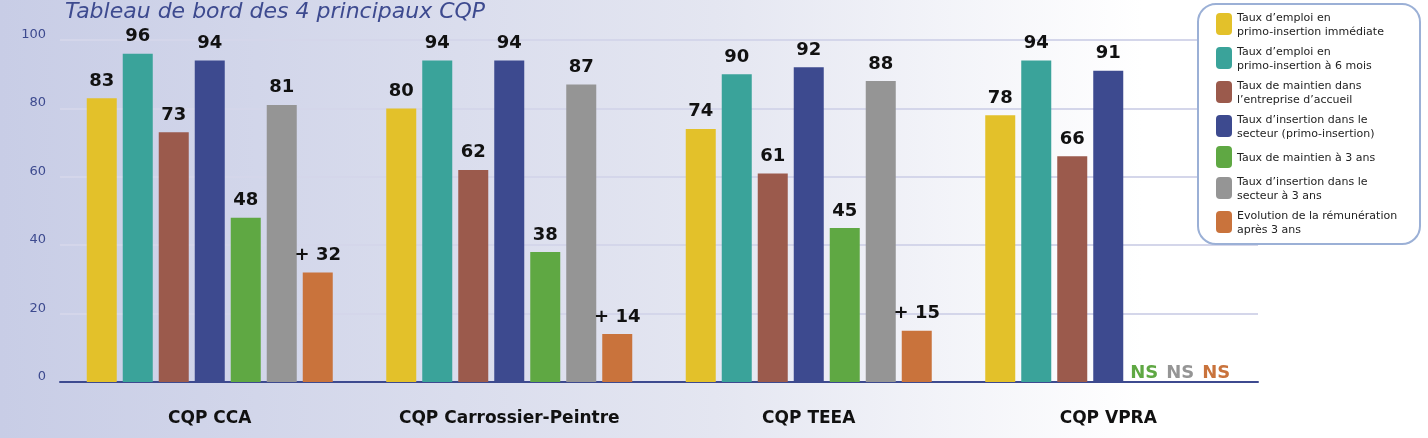 The width and height of the screenshot is (1428, 438). Describe the element at coordinates (1108, 416) in the screenshot. I see `x-tick-label: CQP VPRA` at that location.